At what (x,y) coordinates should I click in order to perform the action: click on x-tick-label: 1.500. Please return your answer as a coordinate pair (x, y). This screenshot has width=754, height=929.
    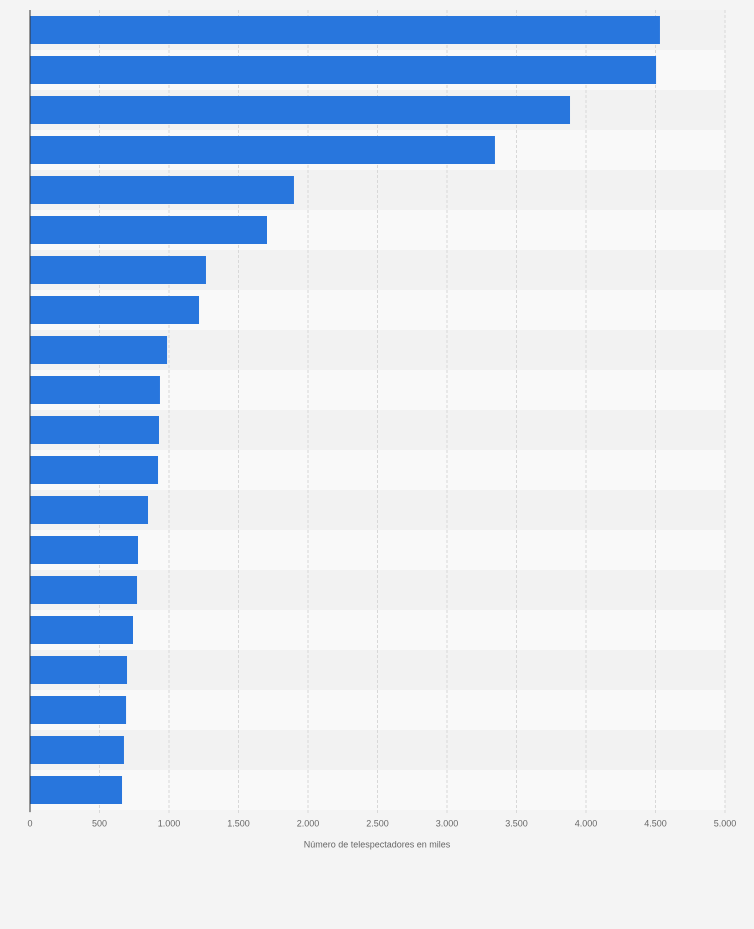
    Looking at the image, I should click on (238, 823).